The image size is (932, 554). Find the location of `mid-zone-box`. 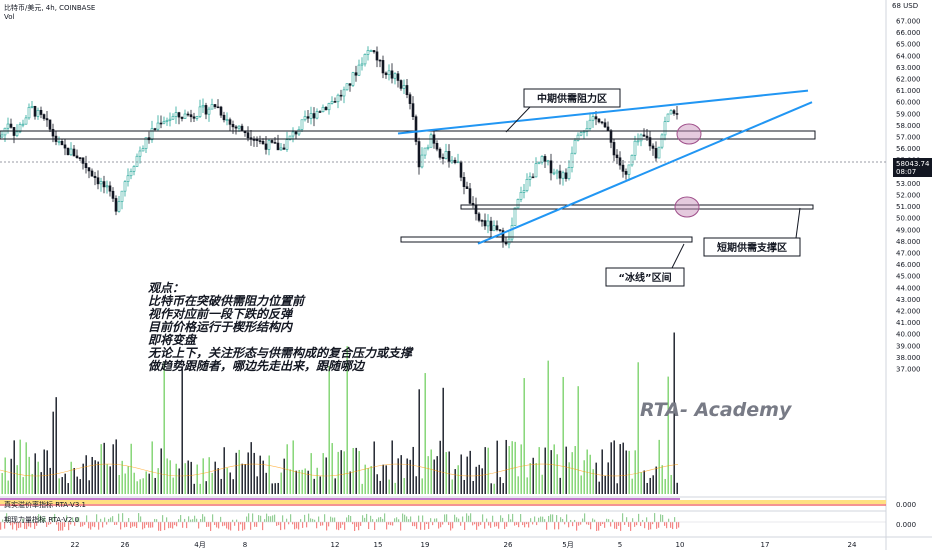

mid-zone-box is located at coordinates (572, 98).